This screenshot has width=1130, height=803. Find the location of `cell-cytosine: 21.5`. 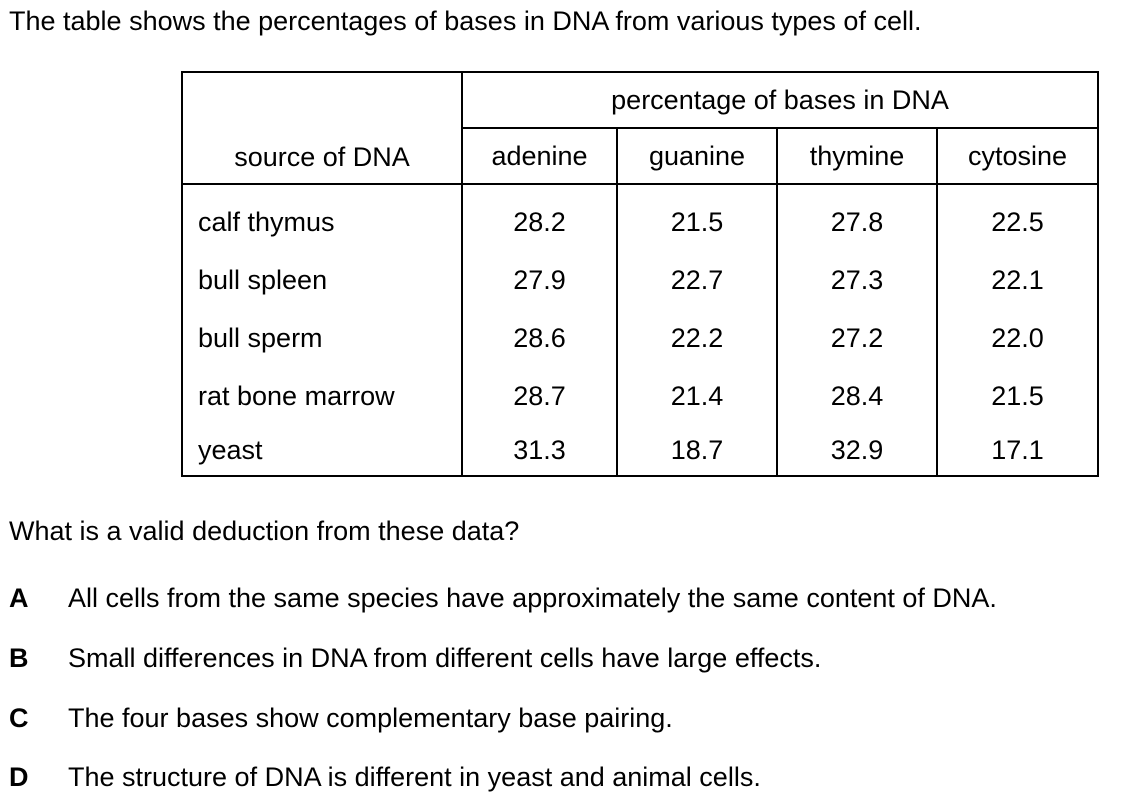

cell-cytosine: 21.5 is located at coordinates (1017, 396).